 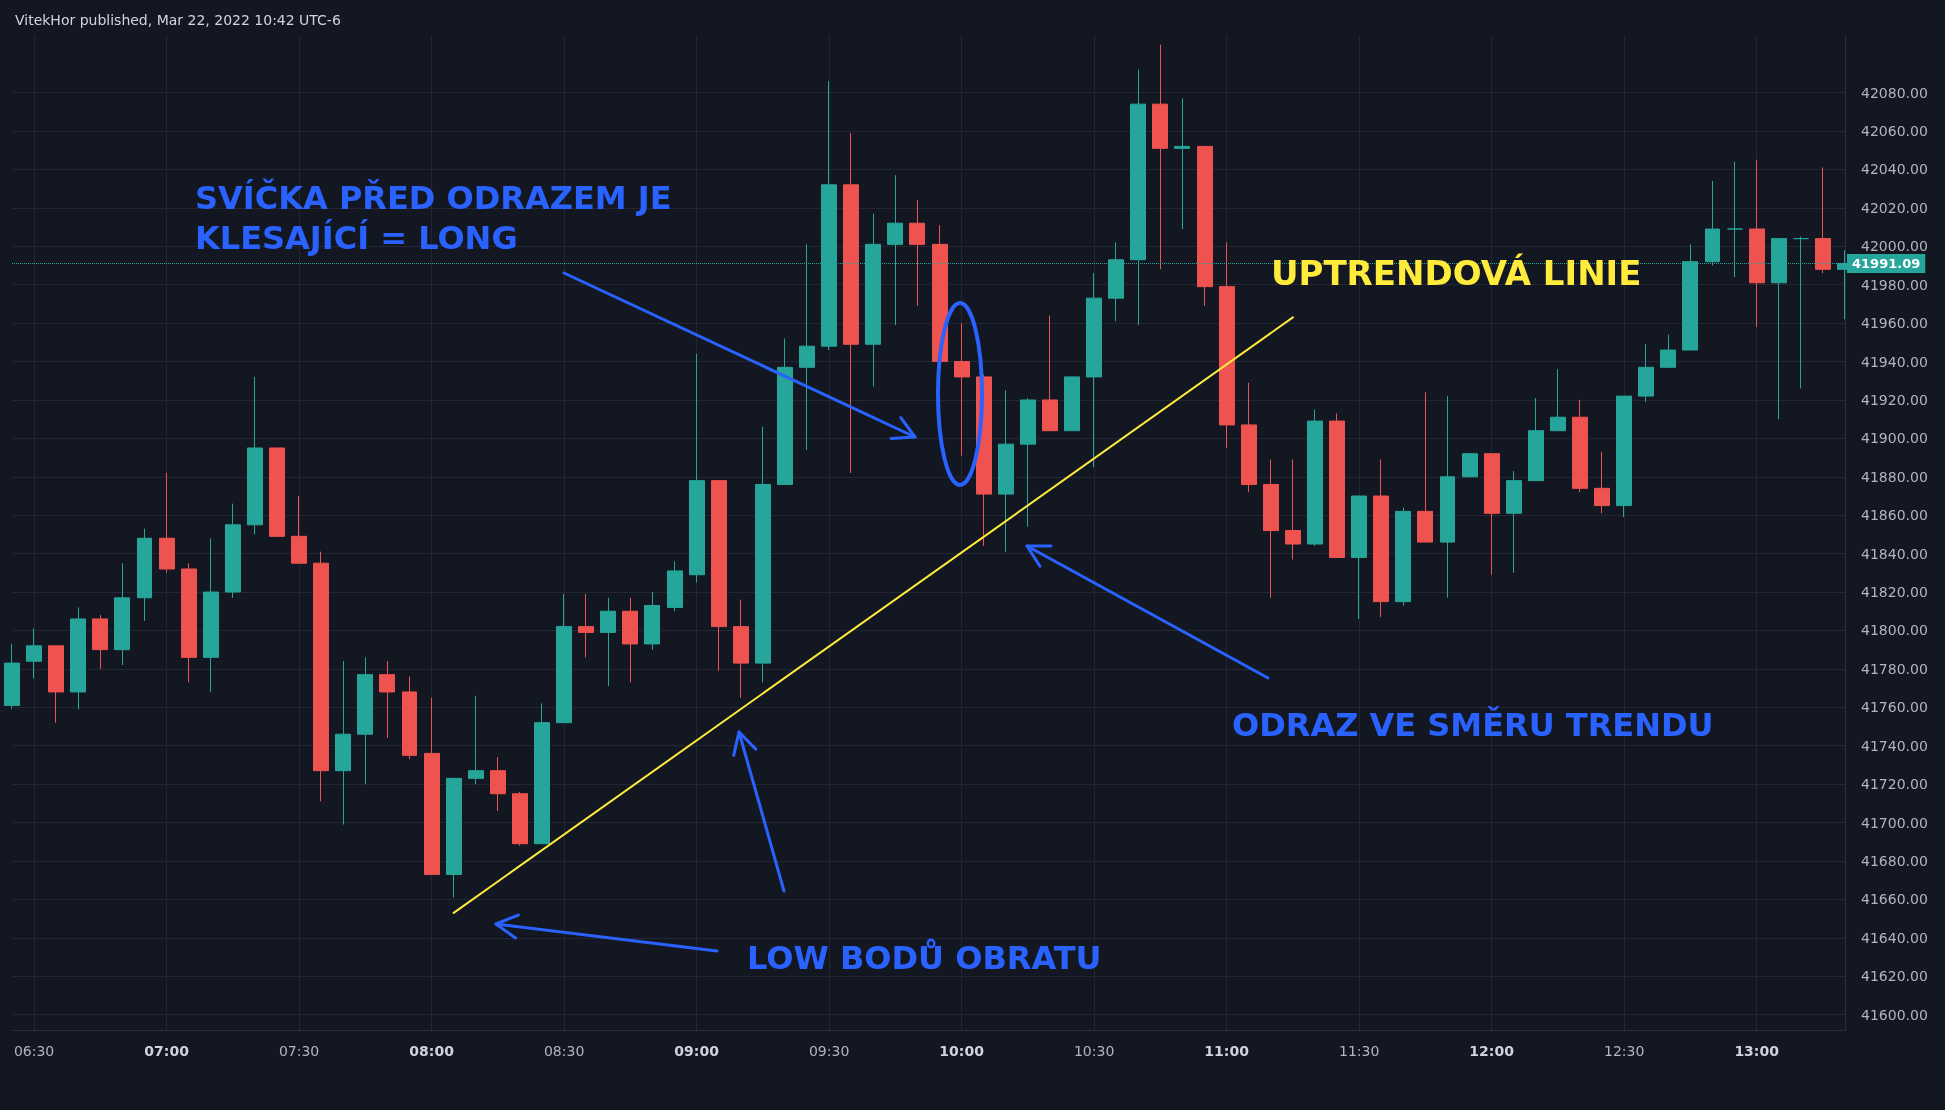 What do you see at coordinates (1894, 976) in the screenshot?
I see `y-tick-label: 41620.00` at bounding box center [1894, 976].